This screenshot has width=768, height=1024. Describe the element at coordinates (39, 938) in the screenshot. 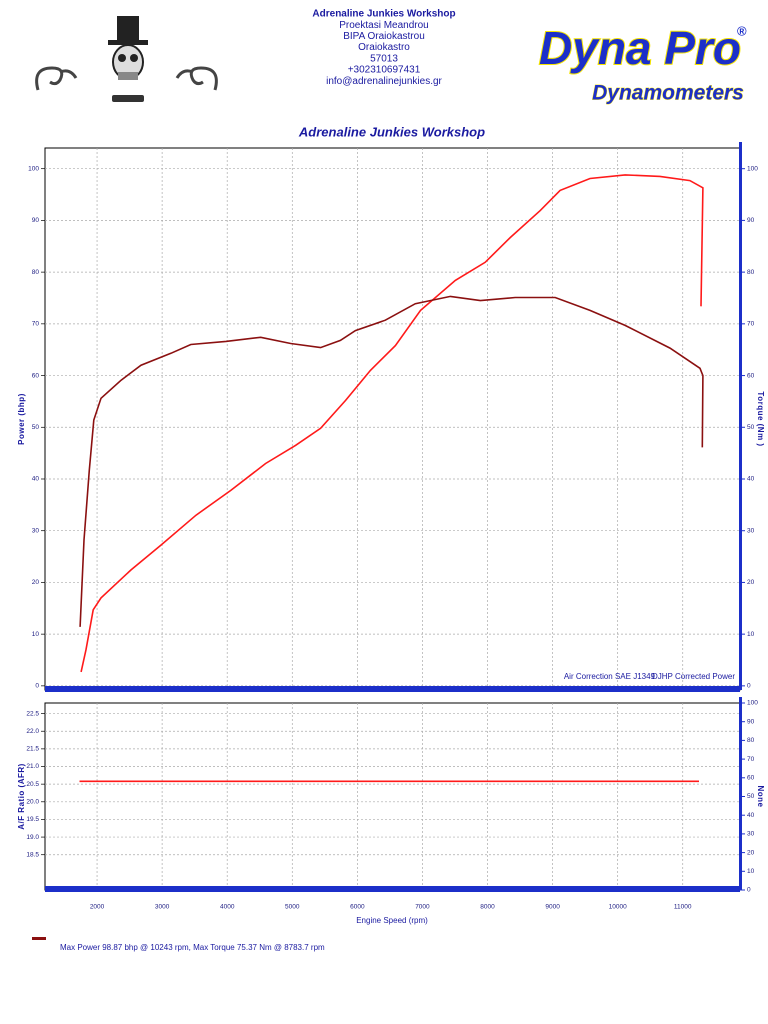

I see `legend-swatch` at that location.